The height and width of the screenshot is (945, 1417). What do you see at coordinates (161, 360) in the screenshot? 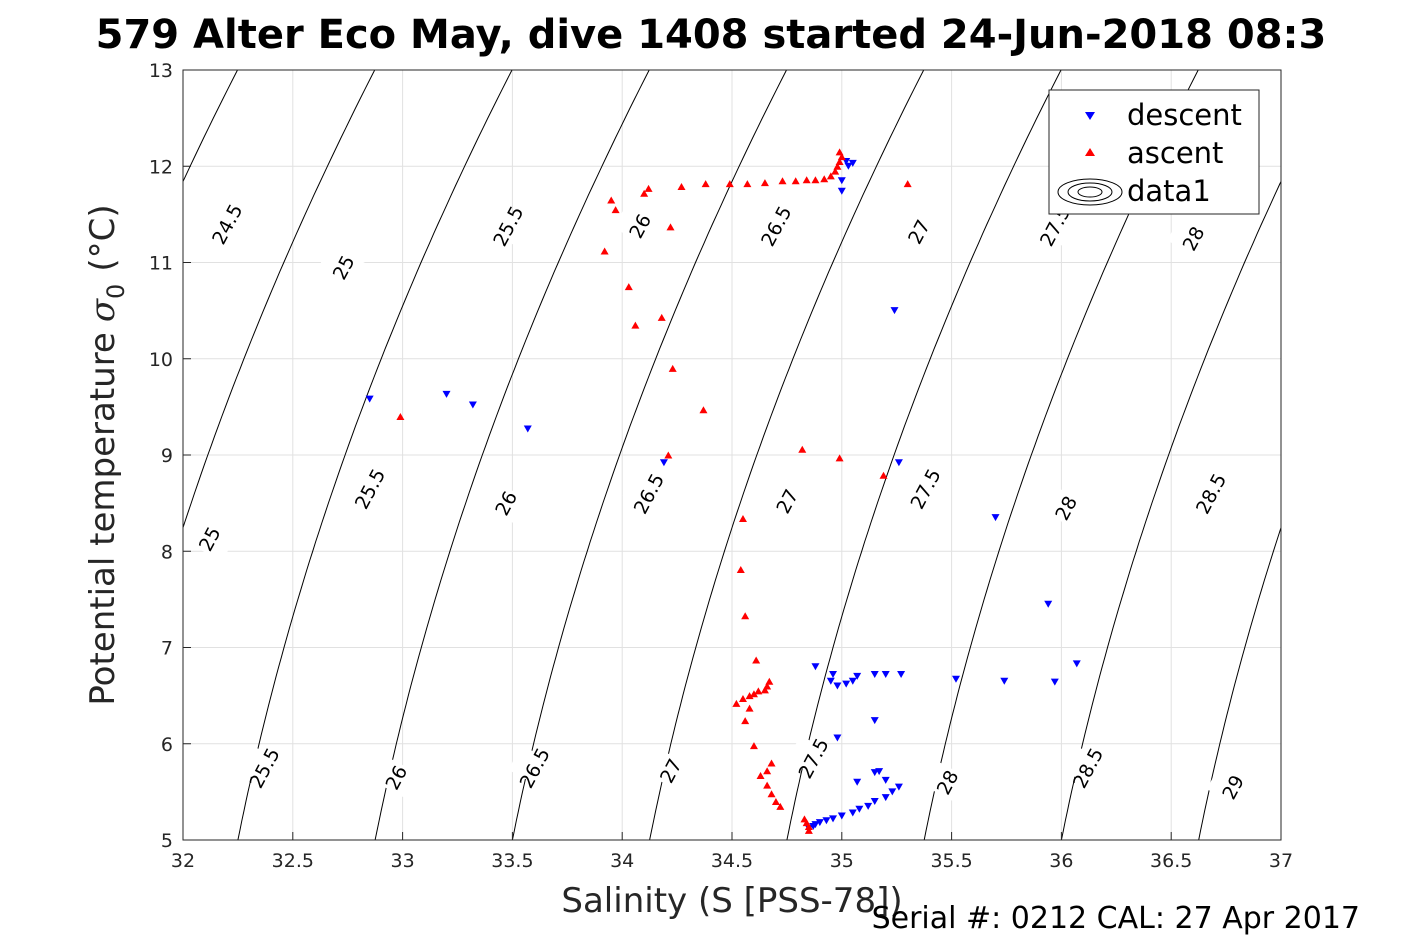
I see `y-tick-label: 10` at bounding box center [161, 360].